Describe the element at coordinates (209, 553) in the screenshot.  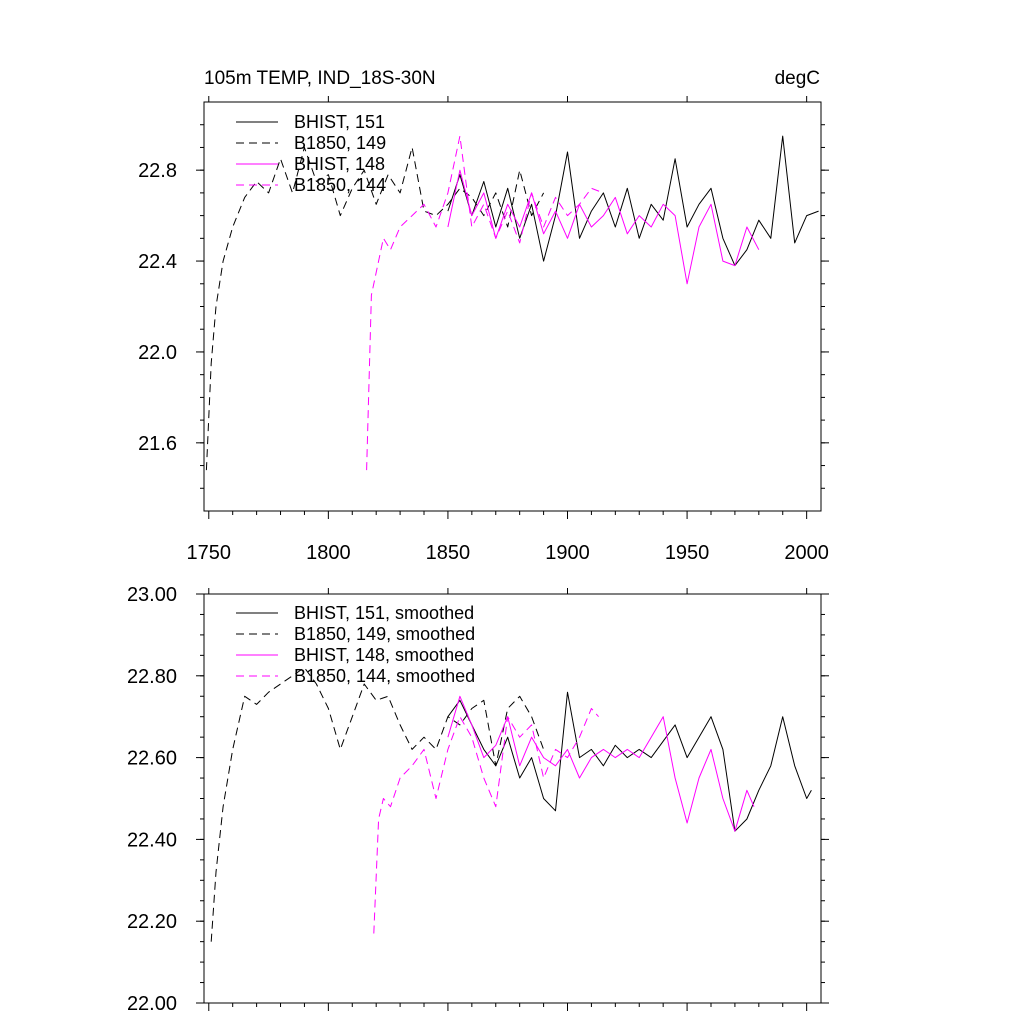
I see `x-tick-label: 1750` at that location.